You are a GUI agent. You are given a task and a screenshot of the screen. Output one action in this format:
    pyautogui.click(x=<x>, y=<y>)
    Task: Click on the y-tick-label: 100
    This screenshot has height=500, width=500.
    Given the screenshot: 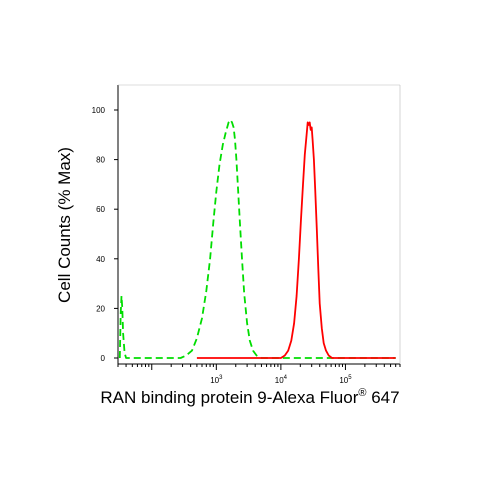 What is the action you would take?
    pyautogui.click(x=99, y=110)
    